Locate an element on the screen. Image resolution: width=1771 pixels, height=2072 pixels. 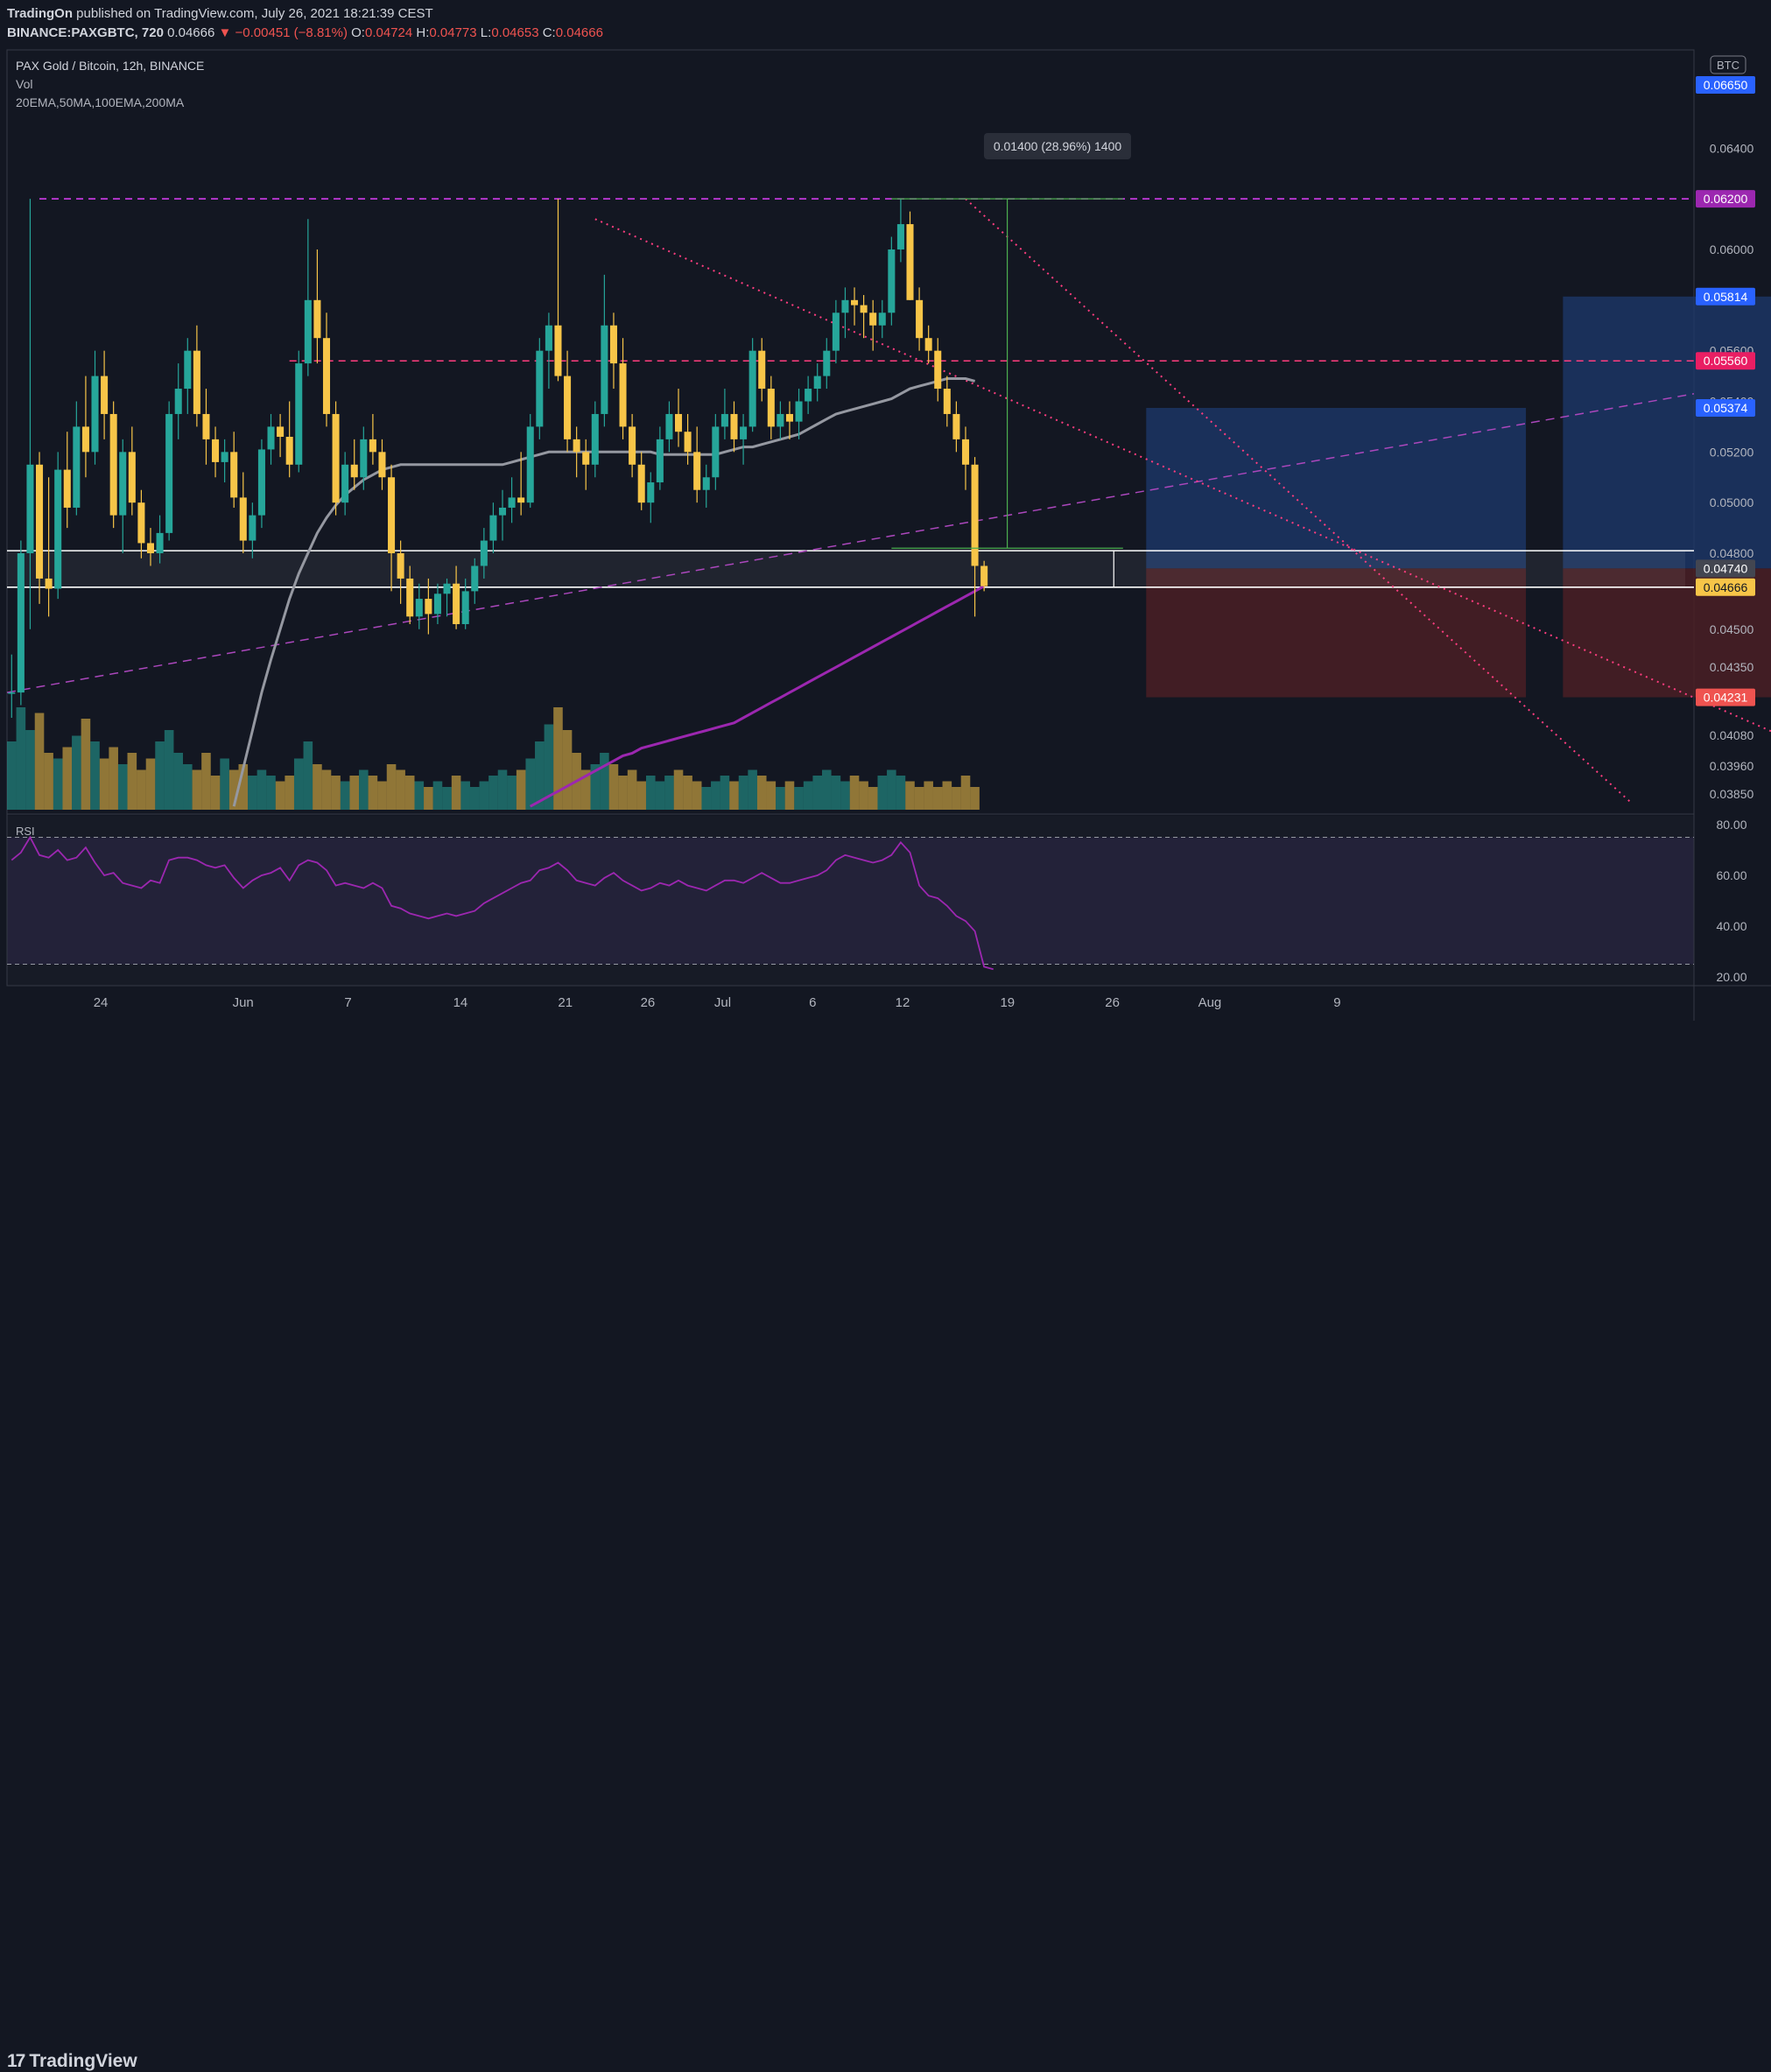
footer-brand: TradingView is located at coordinates (83, 2061).